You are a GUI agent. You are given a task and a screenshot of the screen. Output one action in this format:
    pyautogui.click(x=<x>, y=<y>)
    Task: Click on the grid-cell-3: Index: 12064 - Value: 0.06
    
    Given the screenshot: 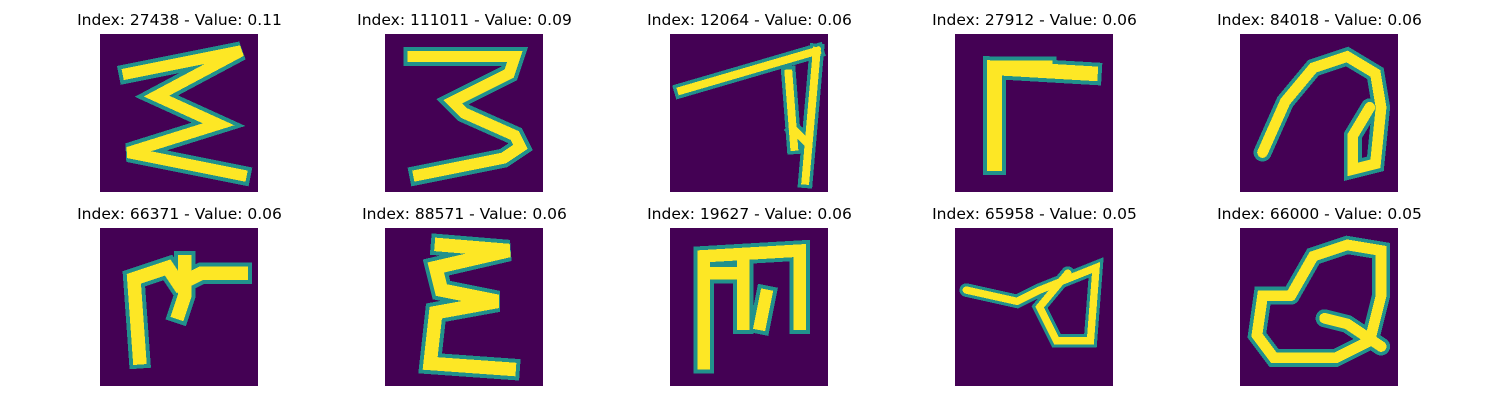 What is the action you would take?
    pyautogui.click(x=749, y=96)
    